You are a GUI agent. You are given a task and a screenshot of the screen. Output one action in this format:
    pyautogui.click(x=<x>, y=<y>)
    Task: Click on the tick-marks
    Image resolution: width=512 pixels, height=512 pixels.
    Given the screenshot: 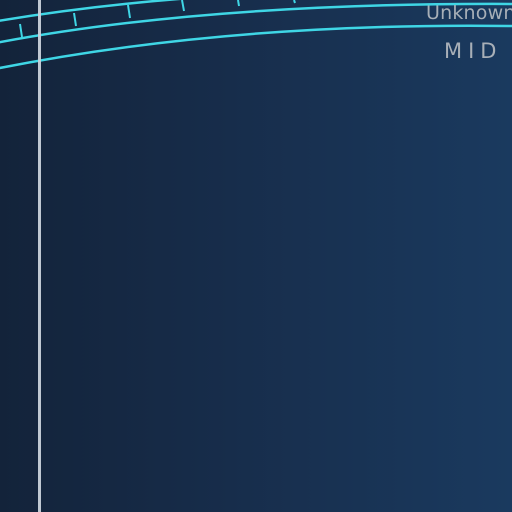 What is the action you would take?
    pyautogui.click(x=157, y=19)
    